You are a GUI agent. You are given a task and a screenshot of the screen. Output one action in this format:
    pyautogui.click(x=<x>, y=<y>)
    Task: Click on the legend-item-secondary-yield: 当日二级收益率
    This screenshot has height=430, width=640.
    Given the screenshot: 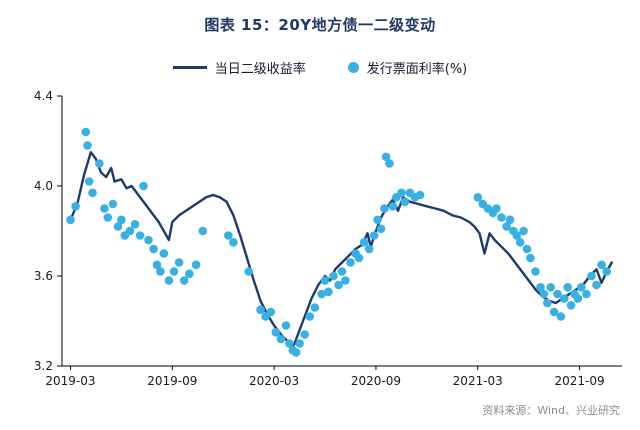 What is the action you would take?
    pyautogui.click(x=239, y=67)
    